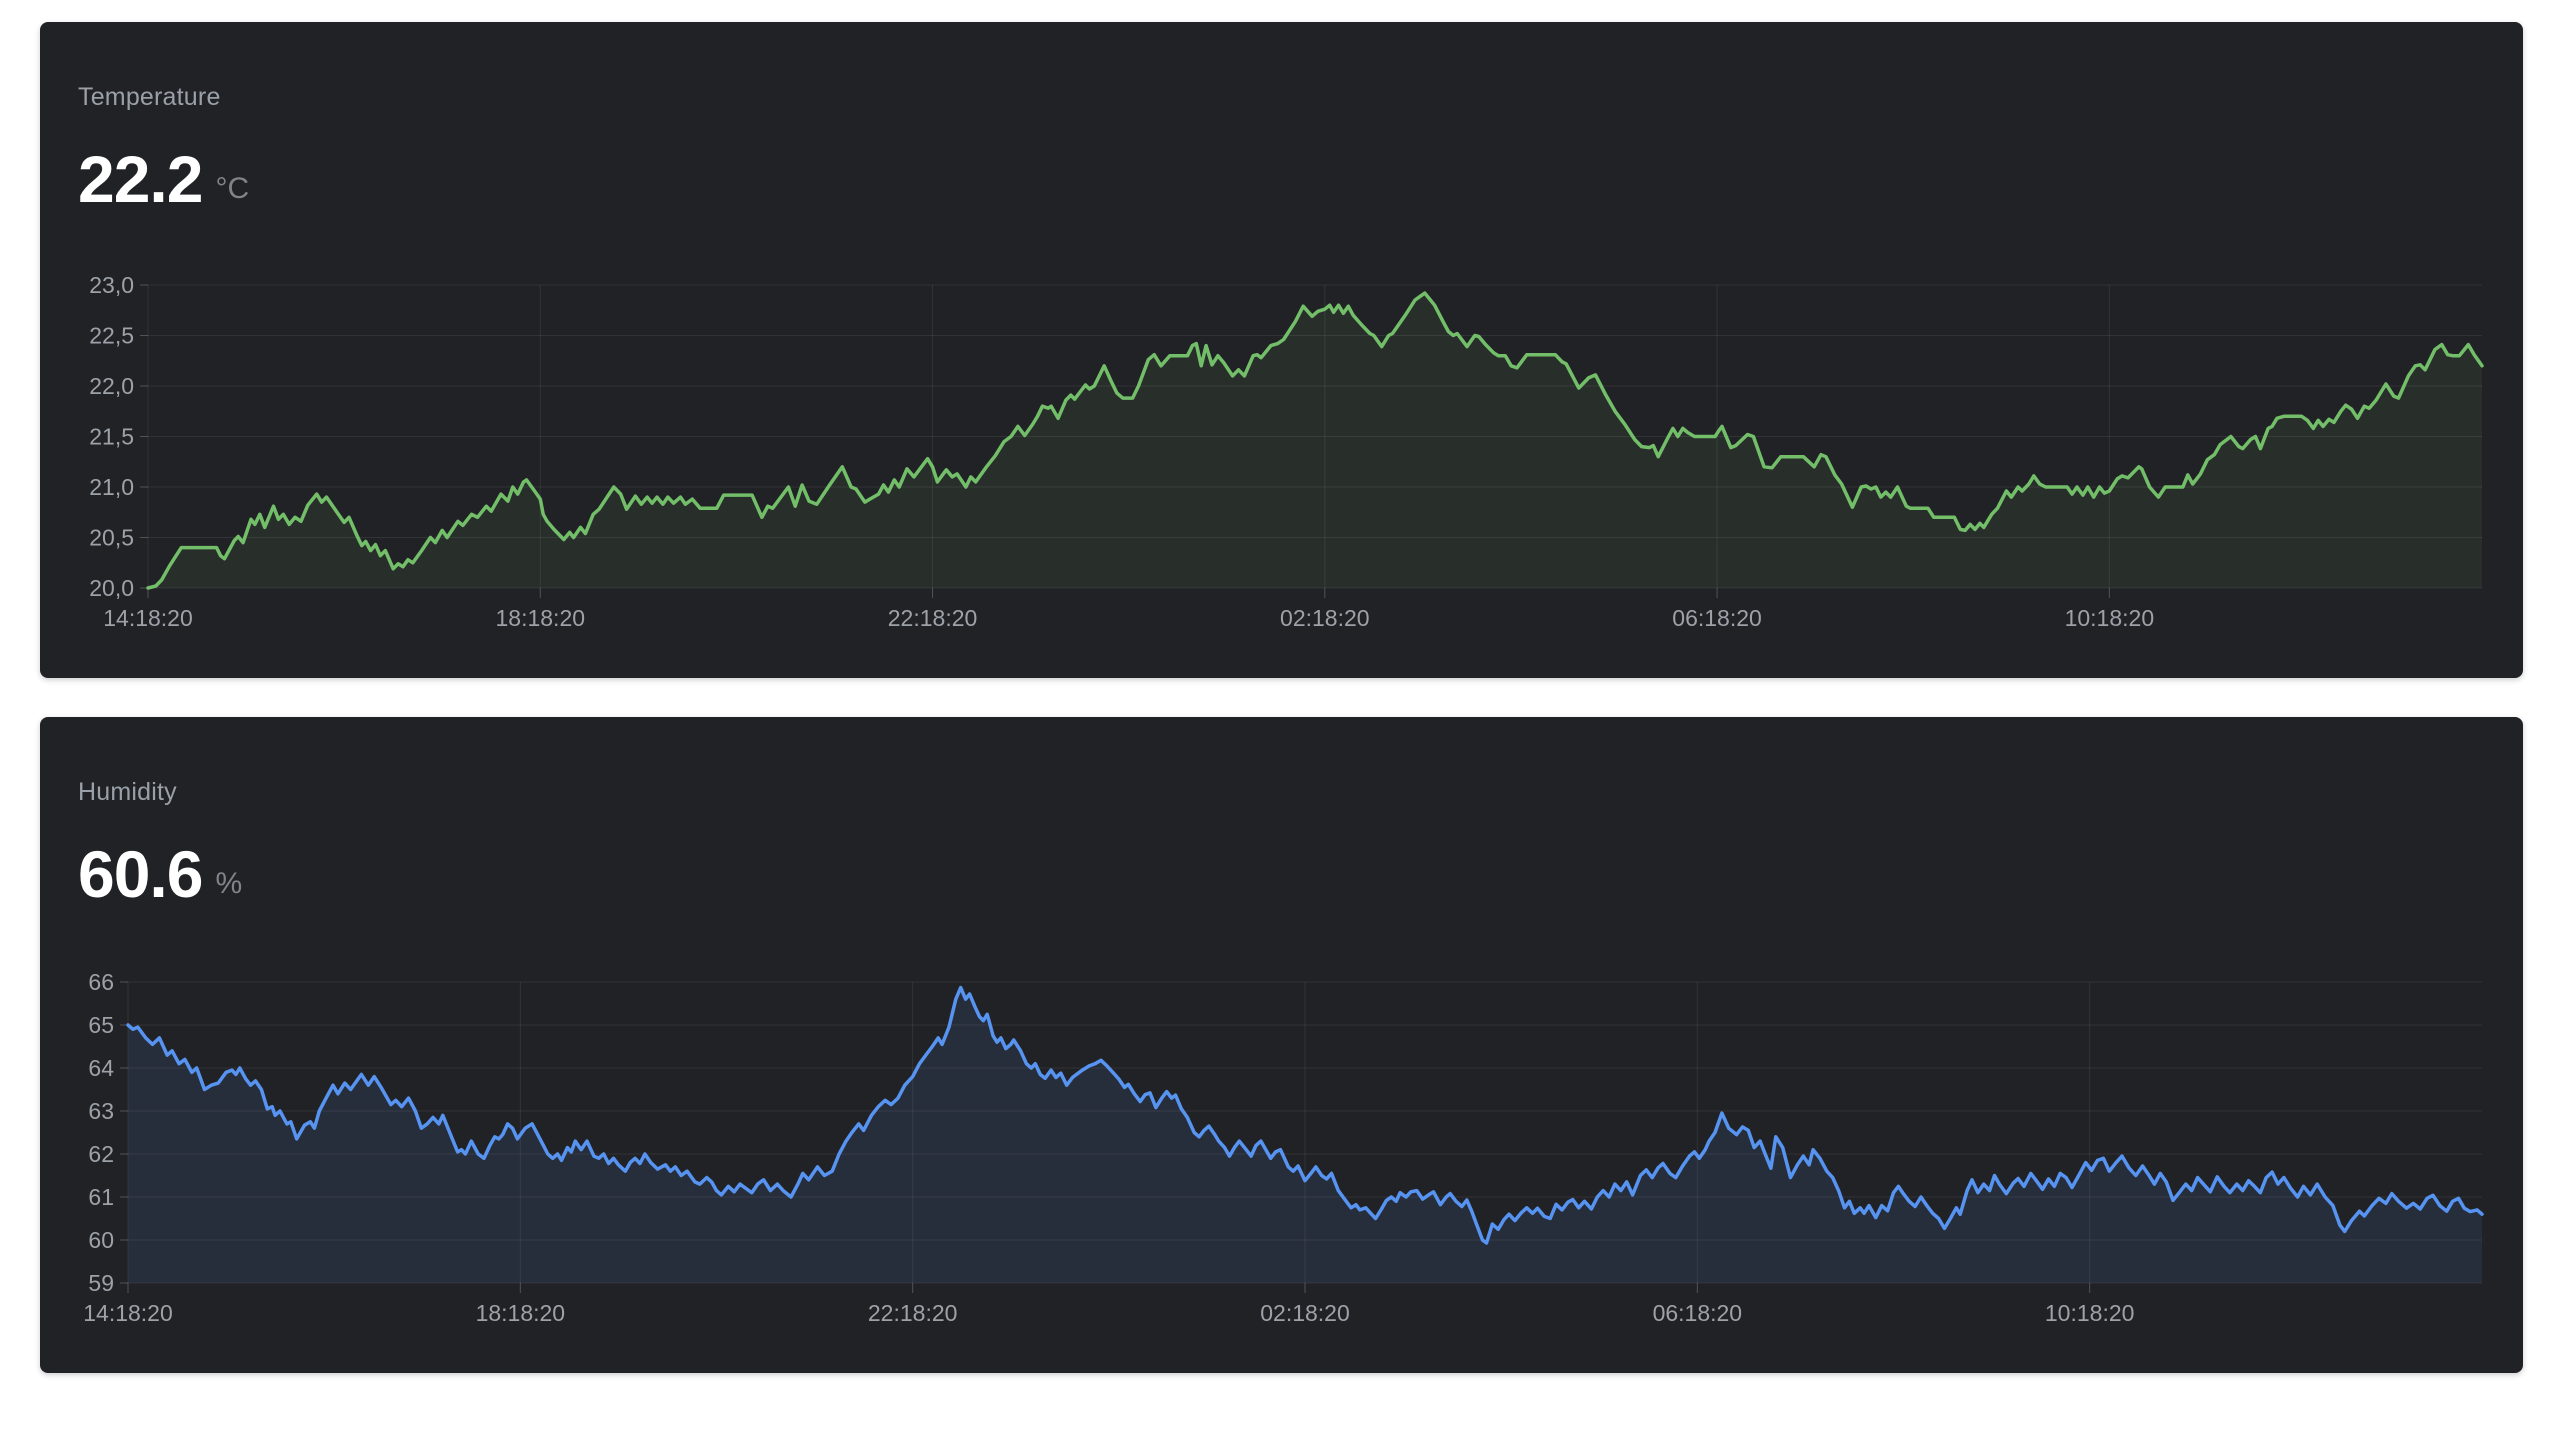  What do you see at coordinates (111, 386) in the screenshot?
I see `svg-text: 22,0` at bounding box center [111, 386].